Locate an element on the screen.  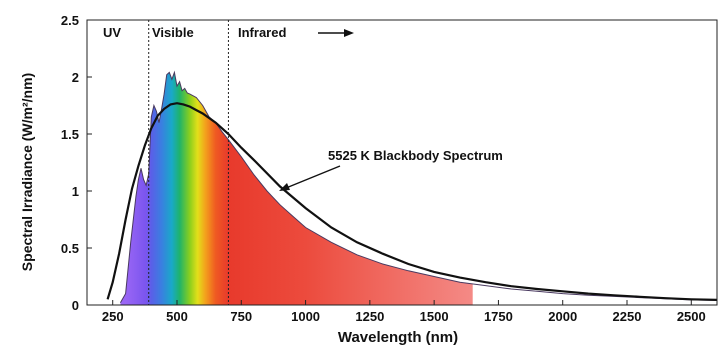
x-tick-label: 2000 is located at coordinates (562, 316).